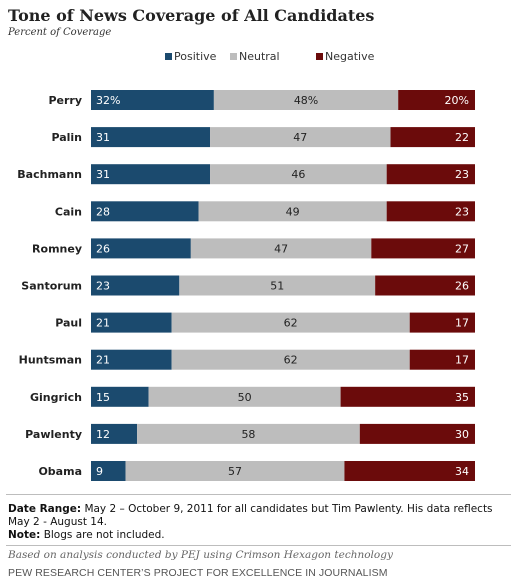 Image resolution: width=517 pixels, height=588 pixels. I want to click on category-label: Bachmann, so click(49, 174).